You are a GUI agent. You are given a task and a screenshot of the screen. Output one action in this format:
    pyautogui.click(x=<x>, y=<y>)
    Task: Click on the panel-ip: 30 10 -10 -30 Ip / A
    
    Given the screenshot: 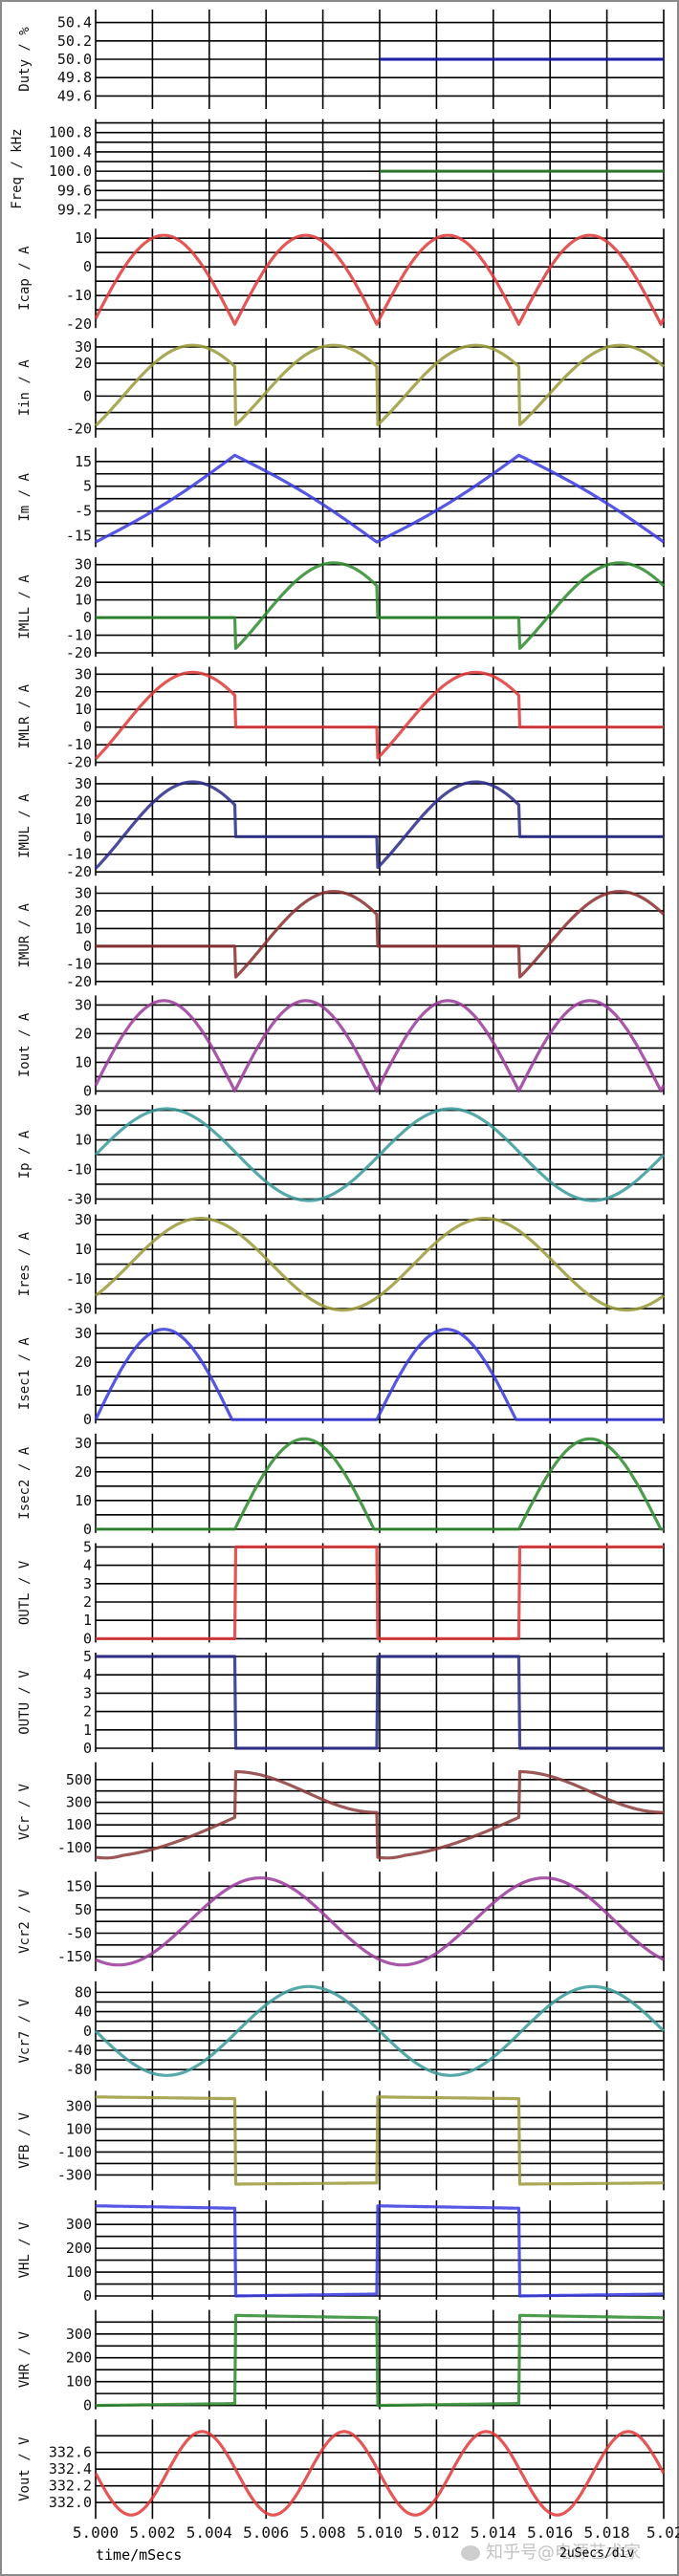 What is the action you would take?
    pyautogui.click(x=341, y=1154)
    